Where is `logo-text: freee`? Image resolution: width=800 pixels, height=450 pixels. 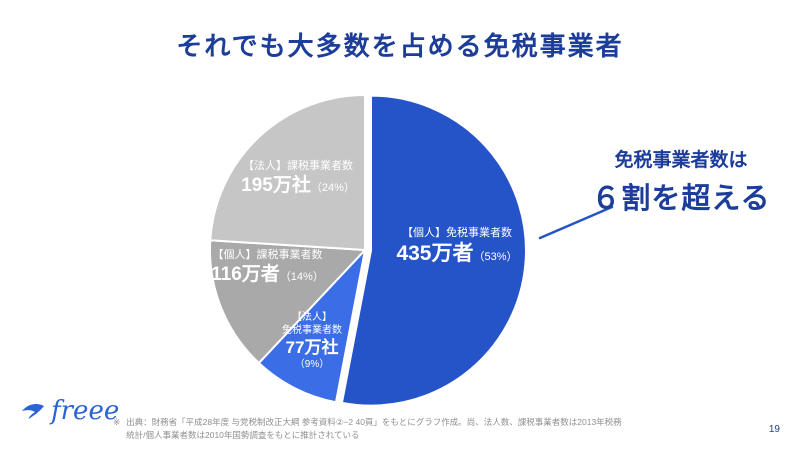 logo-text: freee is located at coordinates (85, 411).